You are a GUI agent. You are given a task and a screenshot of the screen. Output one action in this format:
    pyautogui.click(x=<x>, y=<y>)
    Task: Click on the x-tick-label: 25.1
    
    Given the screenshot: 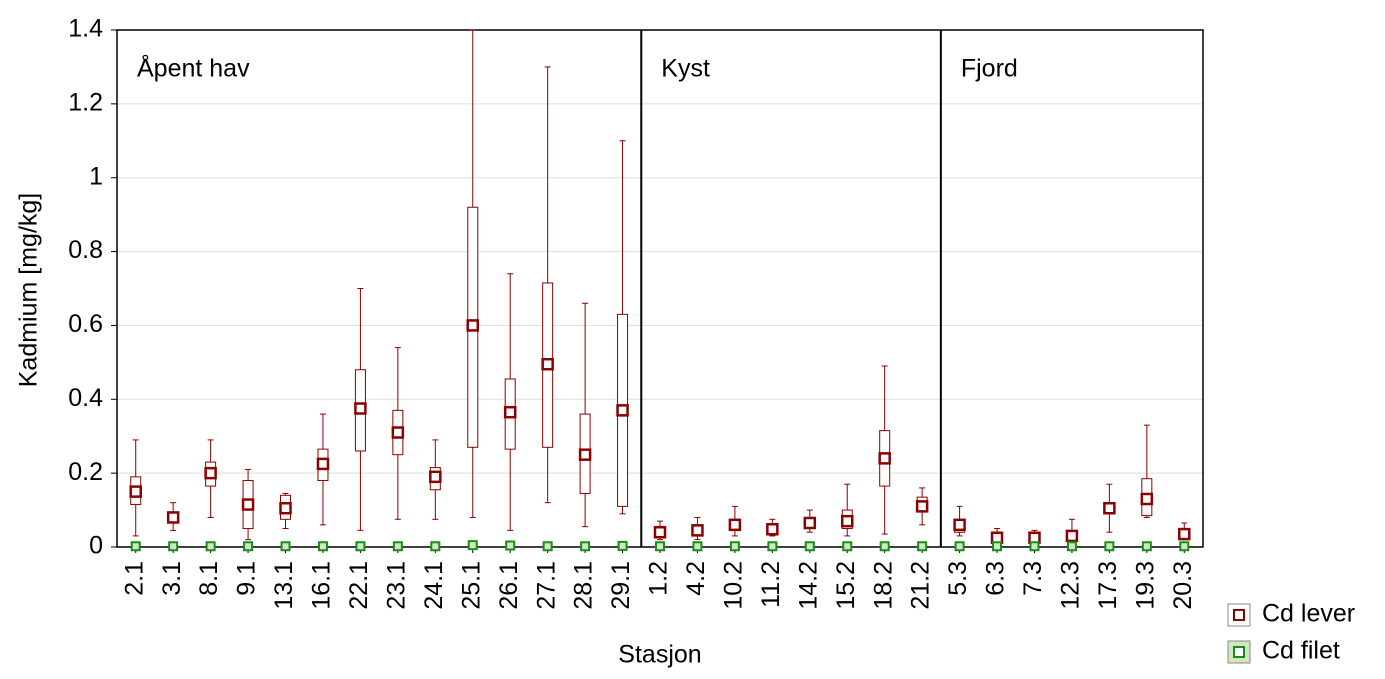 What is the action you would take?
    pyautogui.click(x=471, y=585)
    